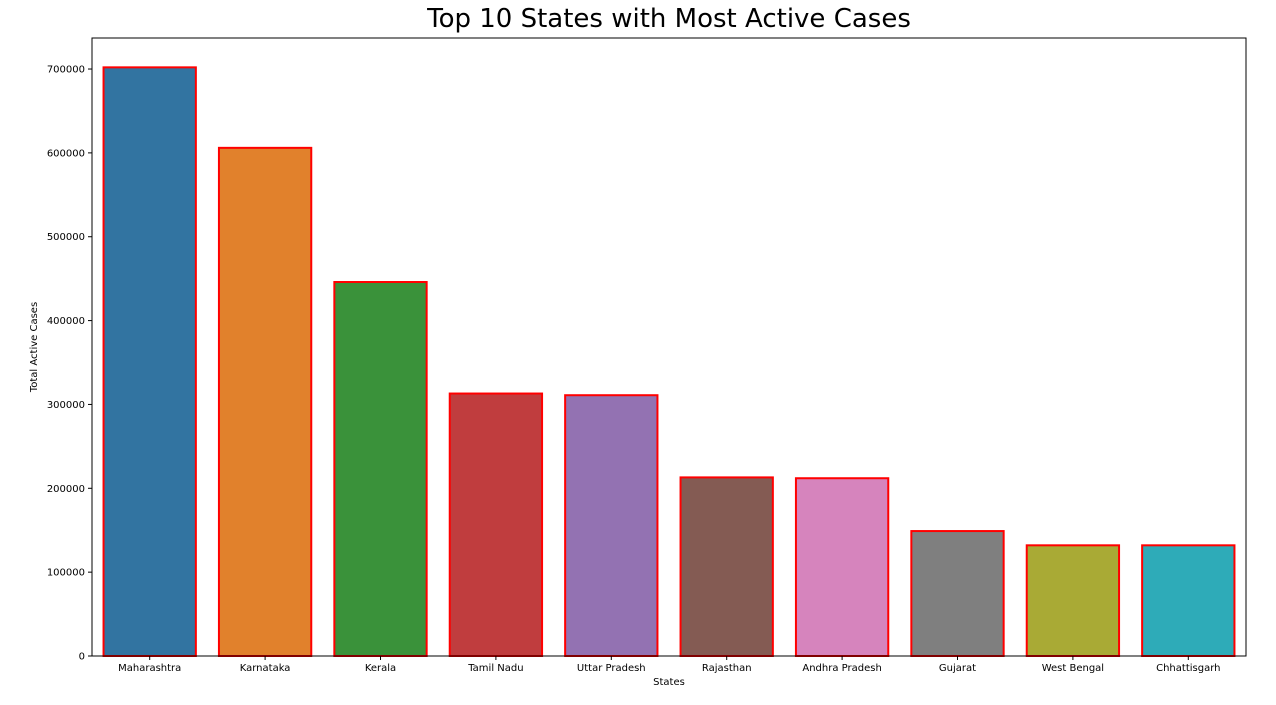 The image size is (1276, 705). Describe the element at coordinates (34, 347) in the screenshot. I see `y-axis-label: Total Active Cases` at that location.